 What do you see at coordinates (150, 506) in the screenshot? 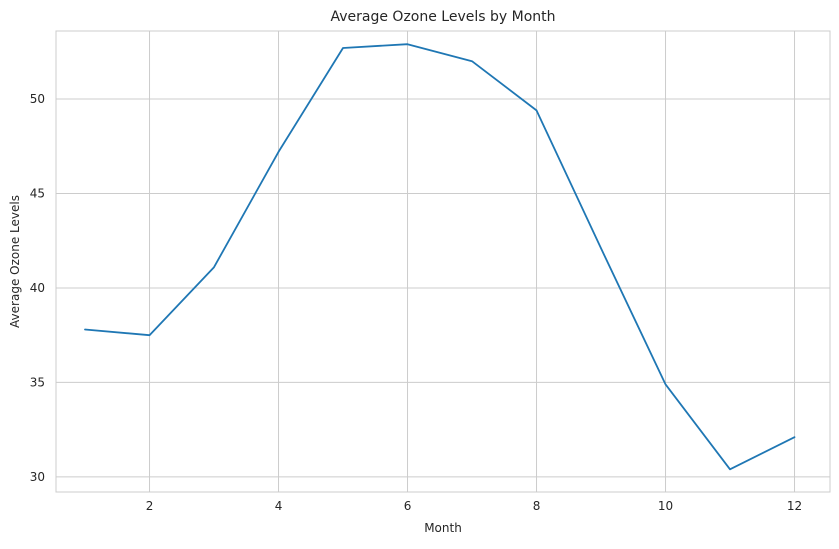
I see `x-tick-label: 2` at bounding box center [150, 506].